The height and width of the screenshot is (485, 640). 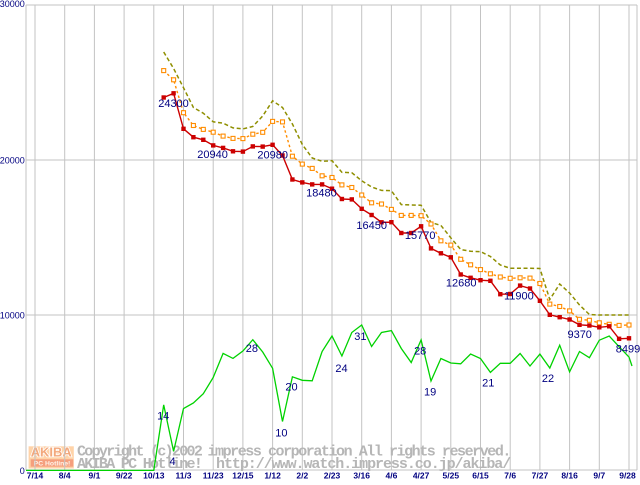 I want to click on svg-text: 11/23, so click(x=213, y=476).